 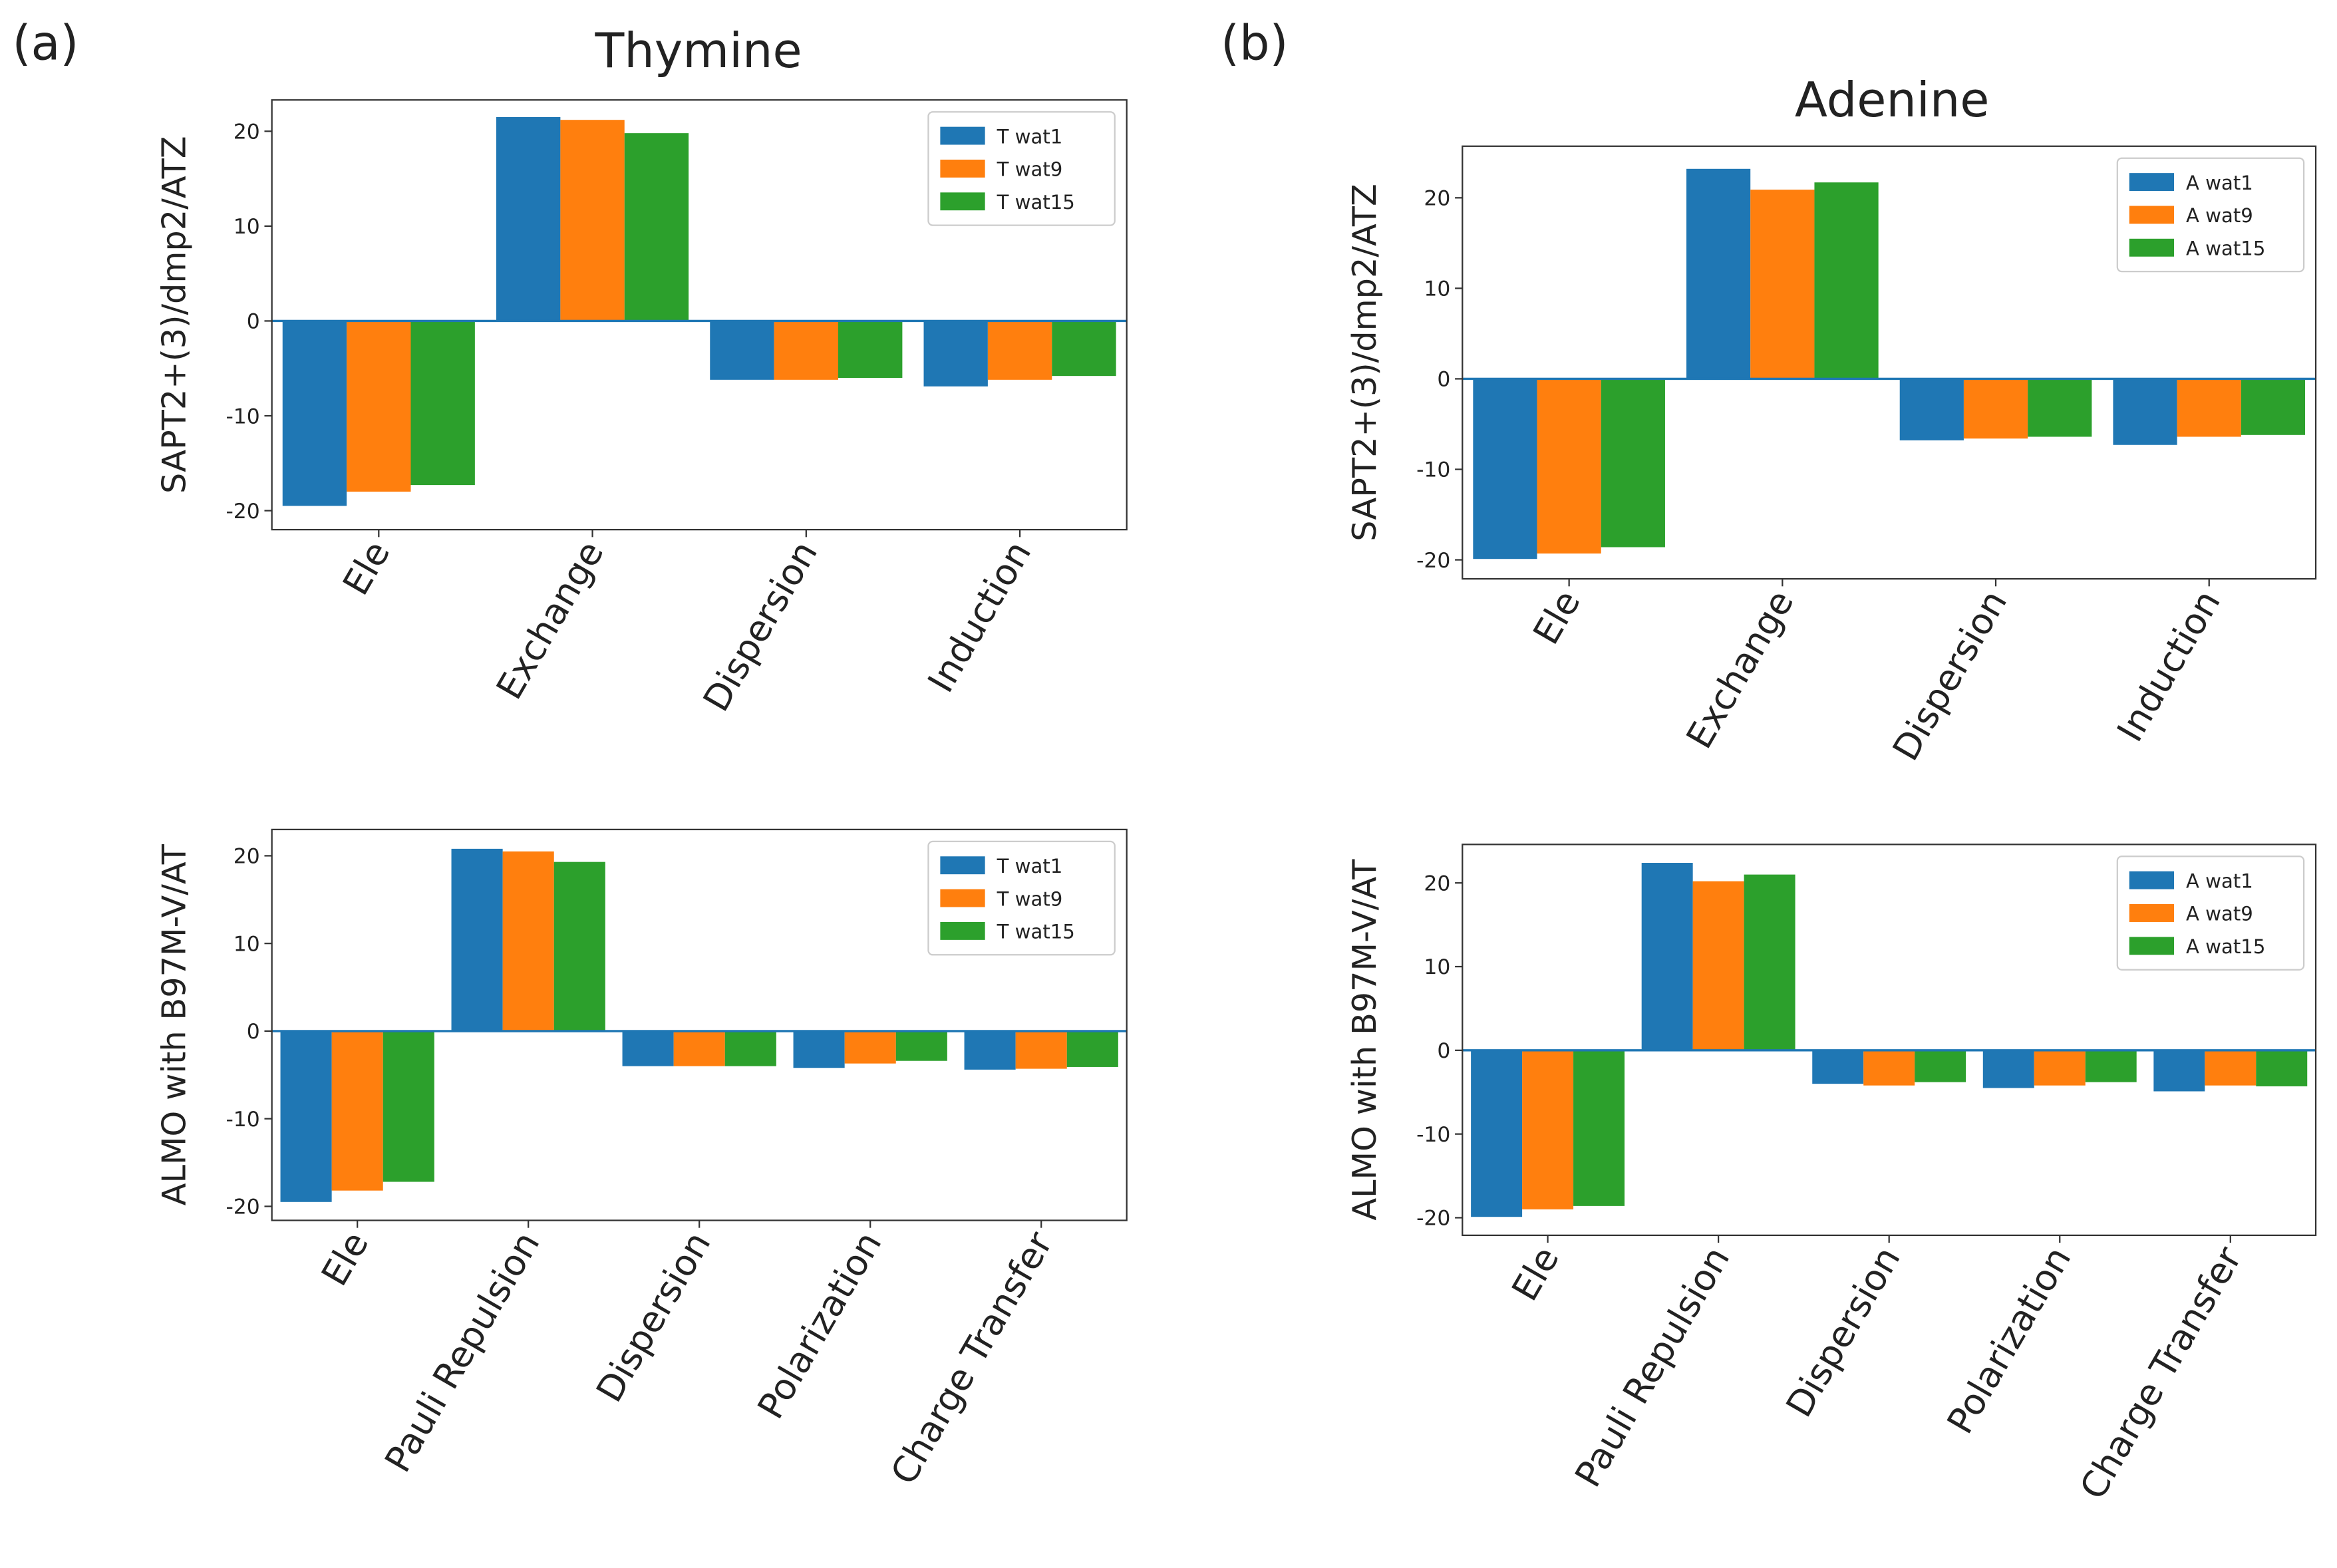 What do you see at coordinates (462, 1352) in the screenshot?
I see `x-tick-label: Pauli Repulsion` at bounding box center [462, 1352].